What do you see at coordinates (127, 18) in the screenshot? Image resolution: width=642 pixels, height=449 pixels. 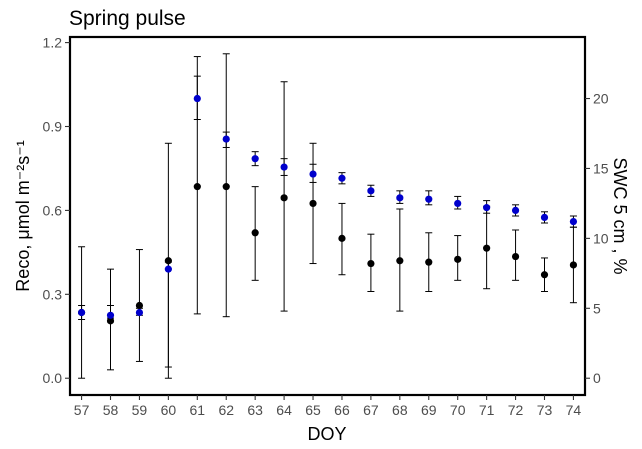 I see `chart-title: Spring pulse` at bounding box center [127, 18].